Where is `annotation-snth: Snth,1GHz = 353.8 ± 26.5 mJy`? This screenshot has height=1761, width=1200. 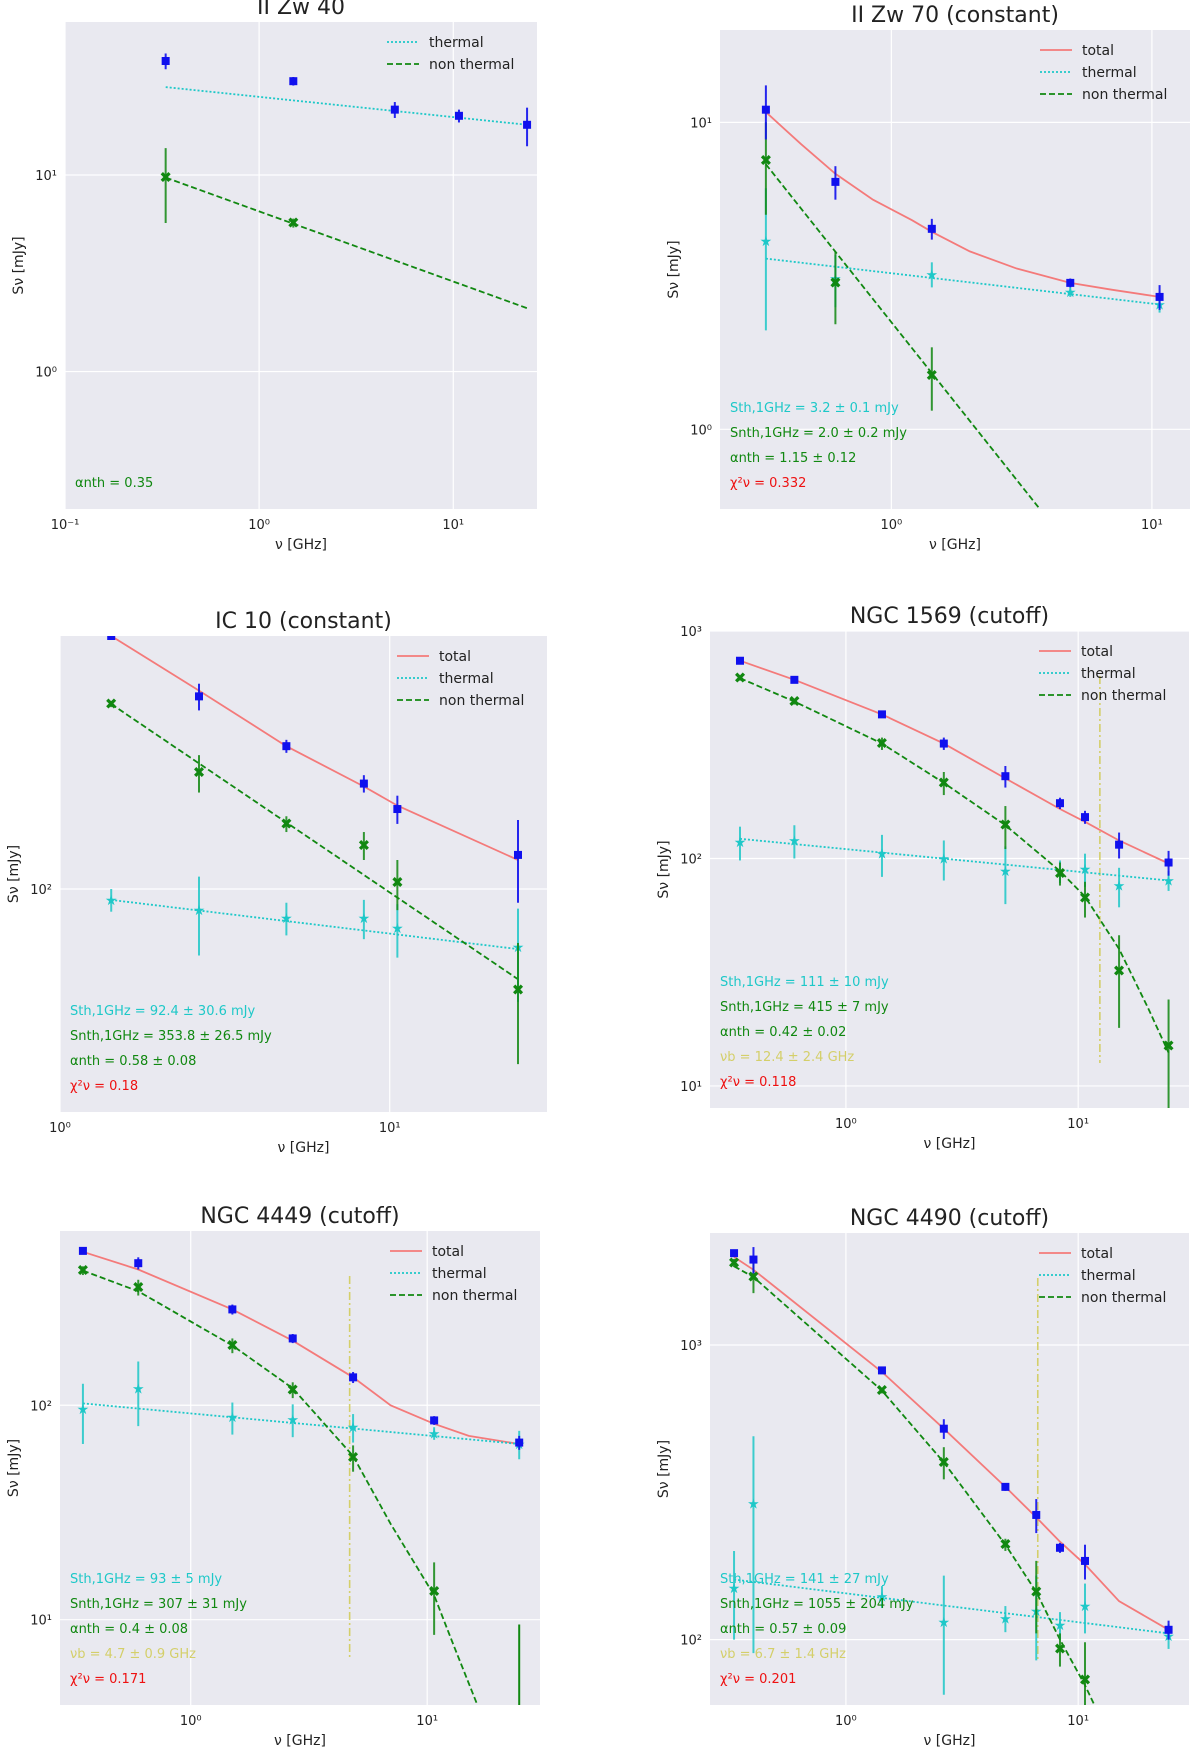 annotation-snth: Snth,1GHz = 353.8 ± 26.5 mJy is located at coordinates (171, 1036).